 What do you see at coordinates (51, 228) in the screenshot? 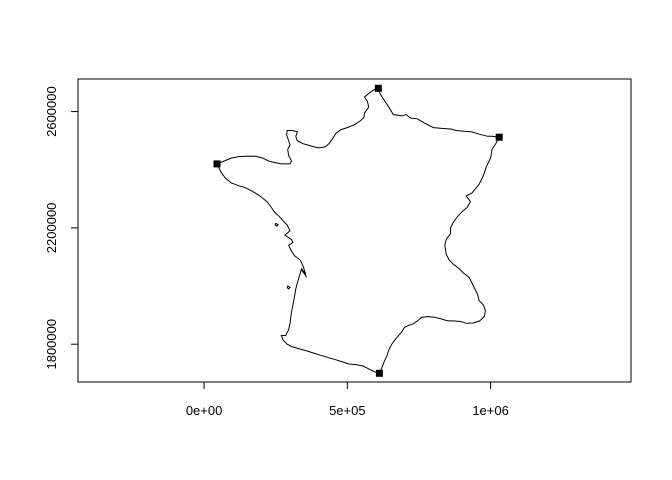
I see `y-tick-label: 2200000` at bounding box center [51, 228].